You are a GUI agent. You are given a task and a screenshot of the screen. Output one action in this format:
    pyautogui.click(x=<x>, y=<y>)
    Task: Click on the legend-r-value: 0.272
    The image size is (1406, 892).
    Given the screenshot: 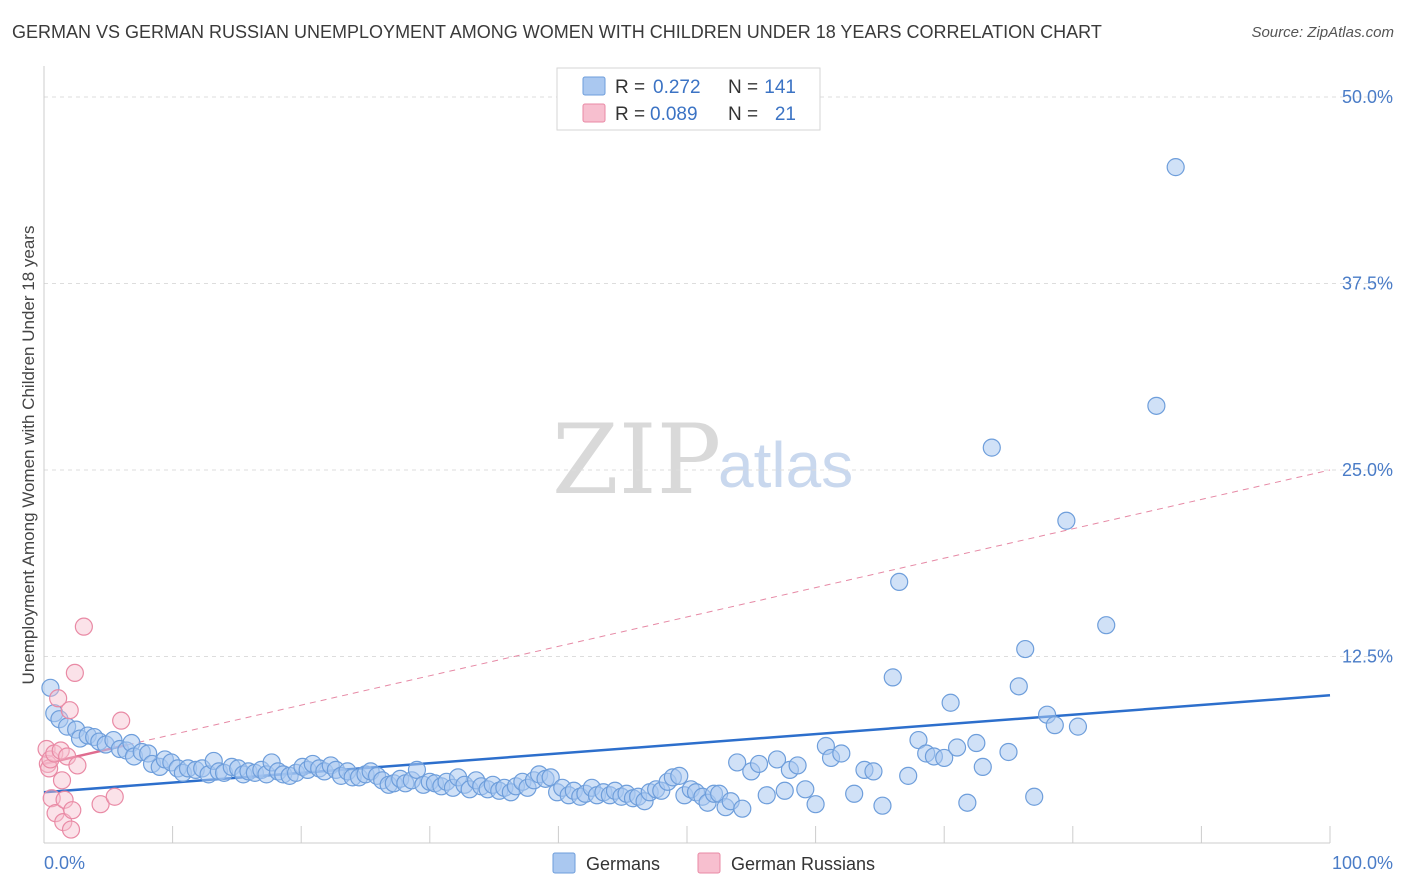 What is the action you would take?
    pyautogui.click(x=677, y=87)
    